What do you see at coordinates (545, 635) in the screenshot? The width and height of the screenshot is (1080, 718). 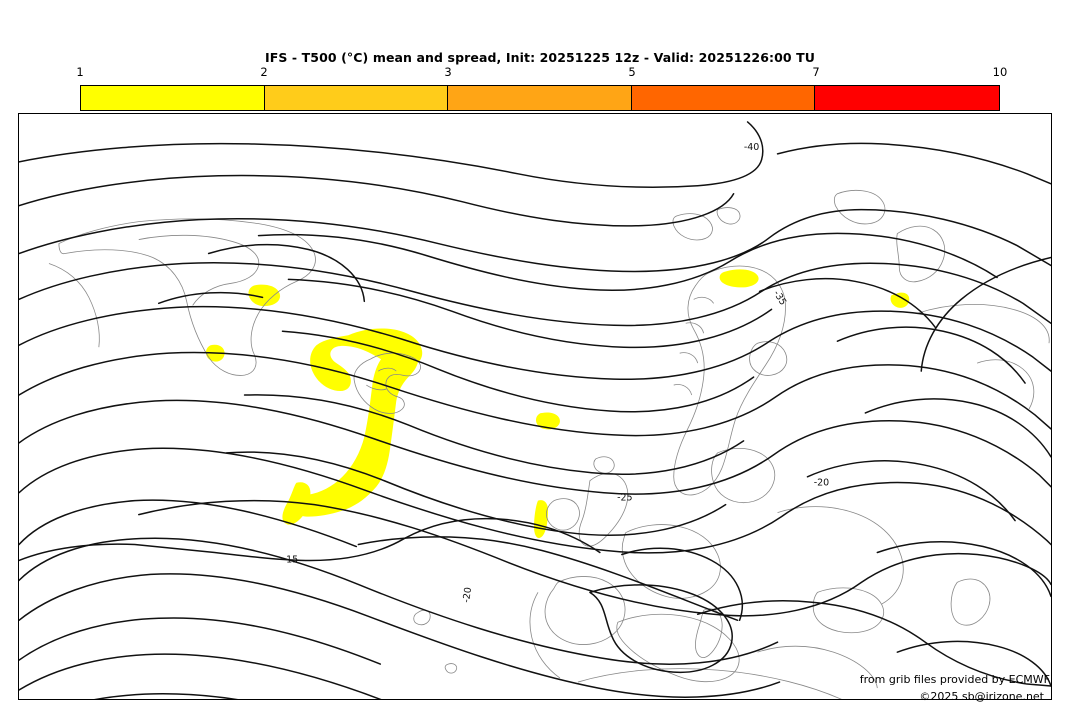 I see `coast-atlantic-iberia` at bounding box center [545, 635].